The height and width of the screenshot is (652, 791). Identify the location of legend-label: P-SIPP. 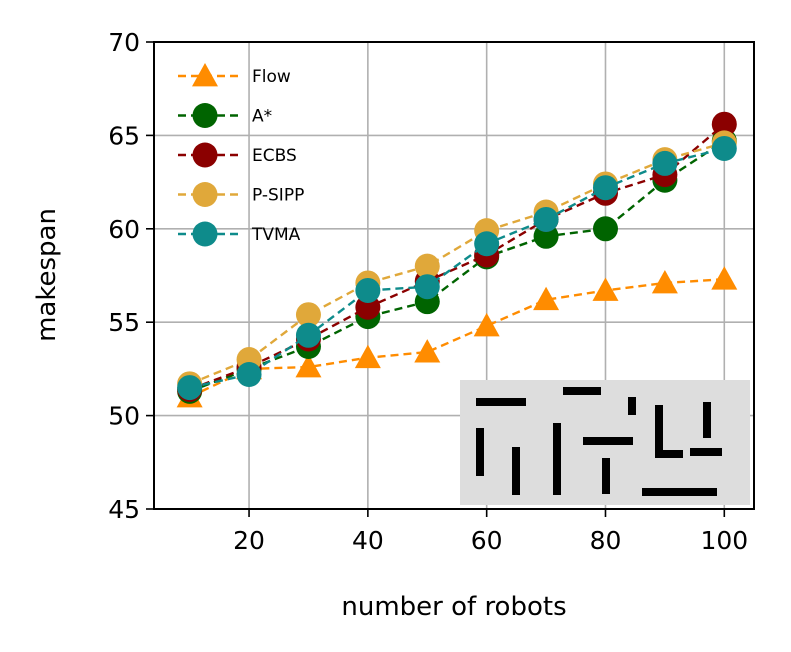
(278, 196).